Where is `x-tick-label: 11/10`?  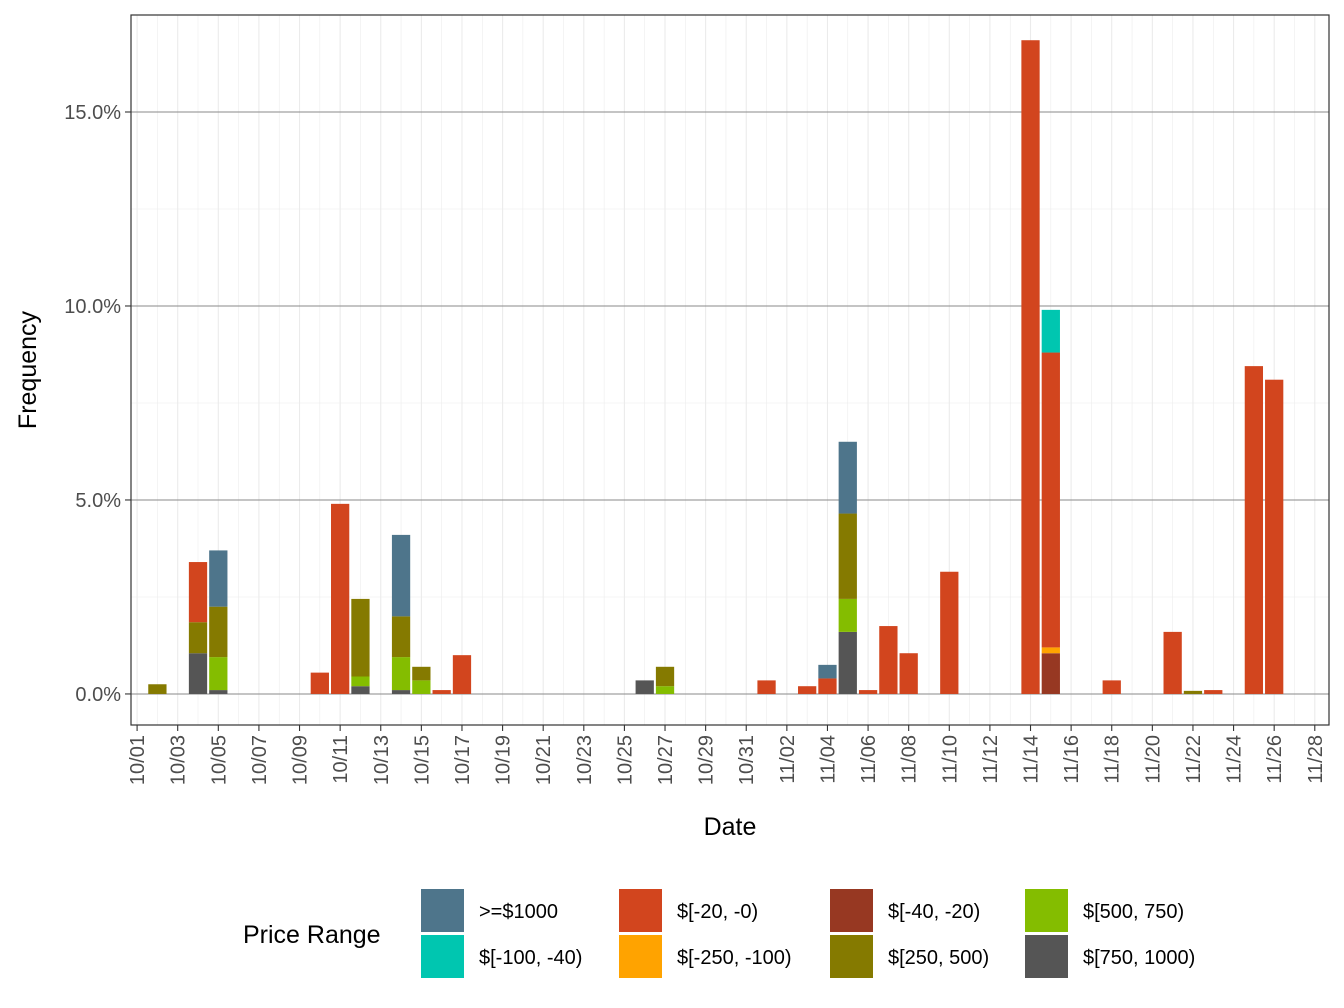
x-tick-label: 11/10 is located at coordinates (950, 759).